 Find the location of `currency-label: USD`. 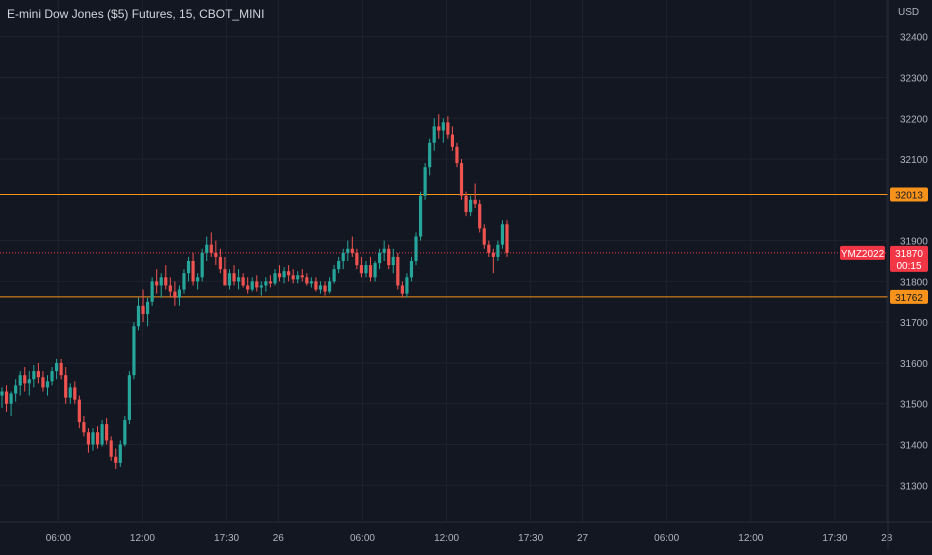

currency-label: USD is located at coordinates (908, 12).